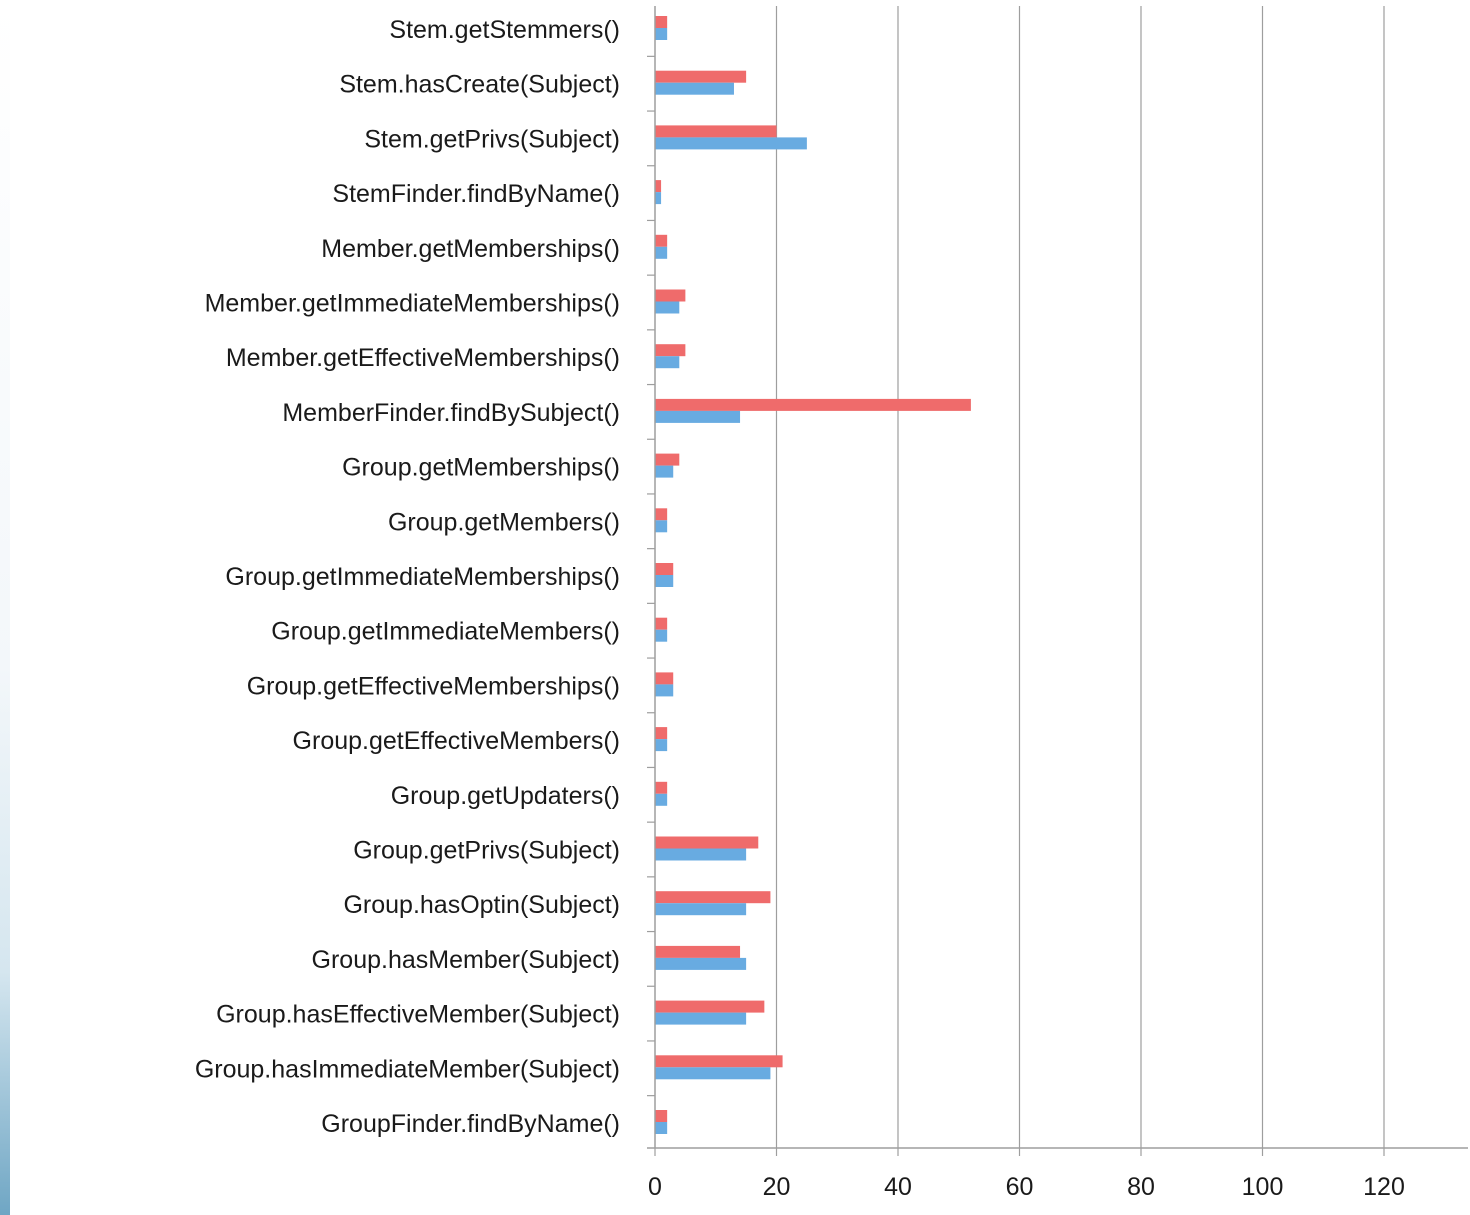  I want to click on x-tick-label-40: 40, so click(898, 1187).